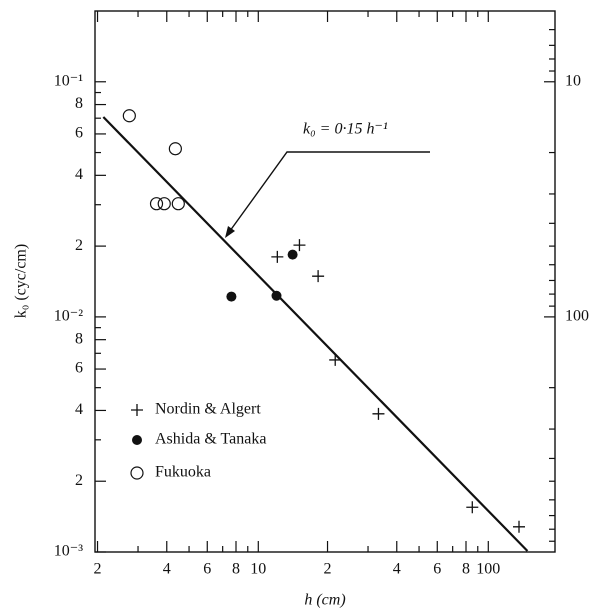 The image size is (600, 613). Describe the element at coordinates (21, 281) in the screenshot. I see `y-axis-label: k₀ (cyc/cm)` at that location.